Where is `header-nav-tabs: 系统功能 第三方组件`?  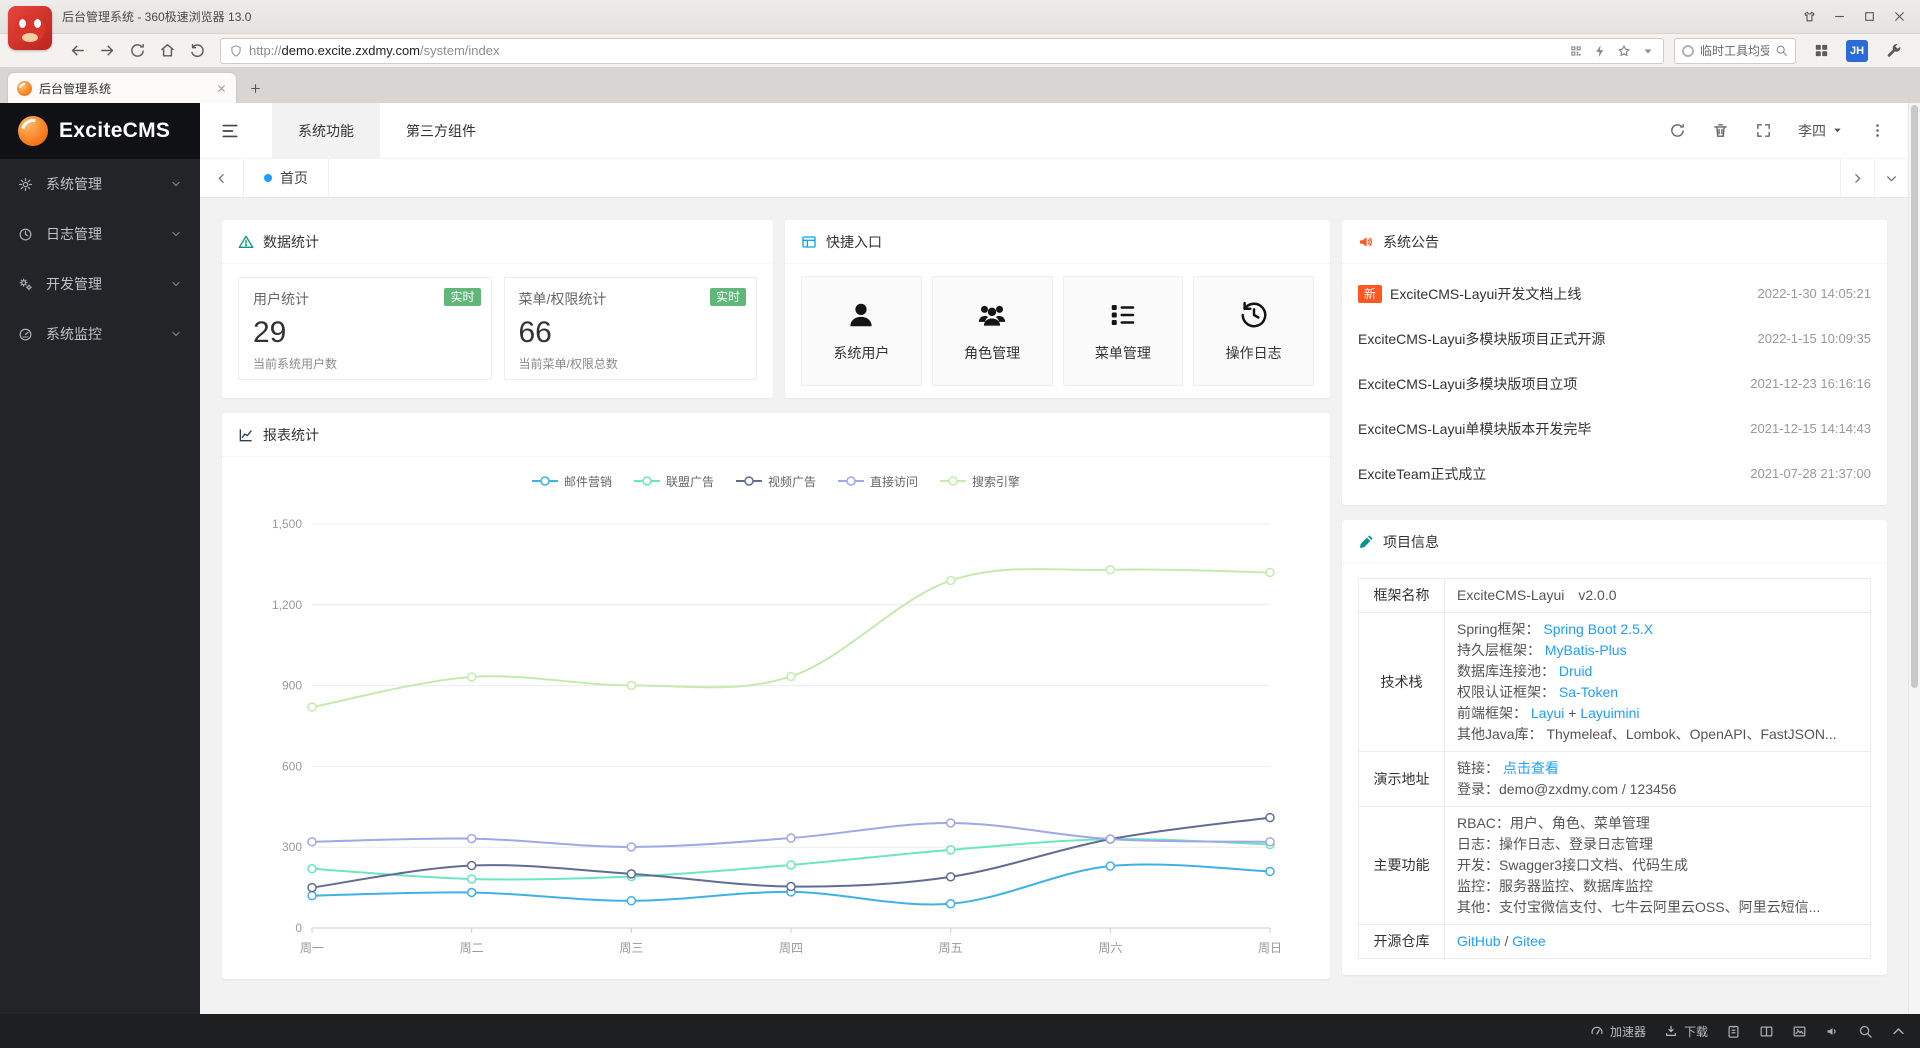 header-nav-tabs: 系统功能 第三方组件 is located at coordinates (387, 130).